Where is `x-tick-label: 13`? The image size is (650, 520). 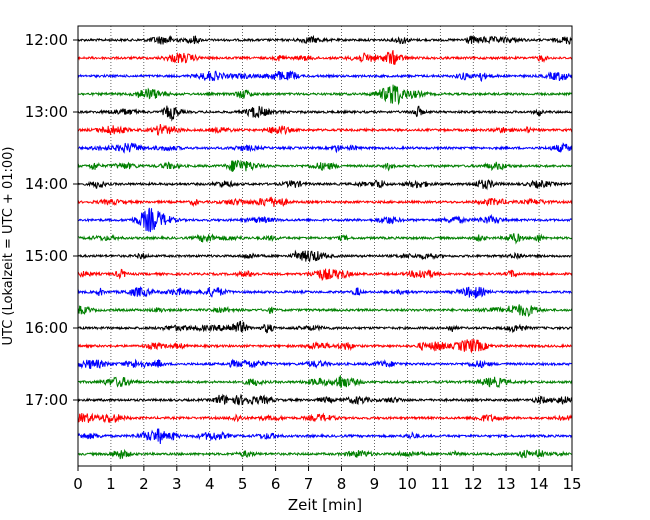
x-tick-label: 13 is located at coordinates (506, 484).